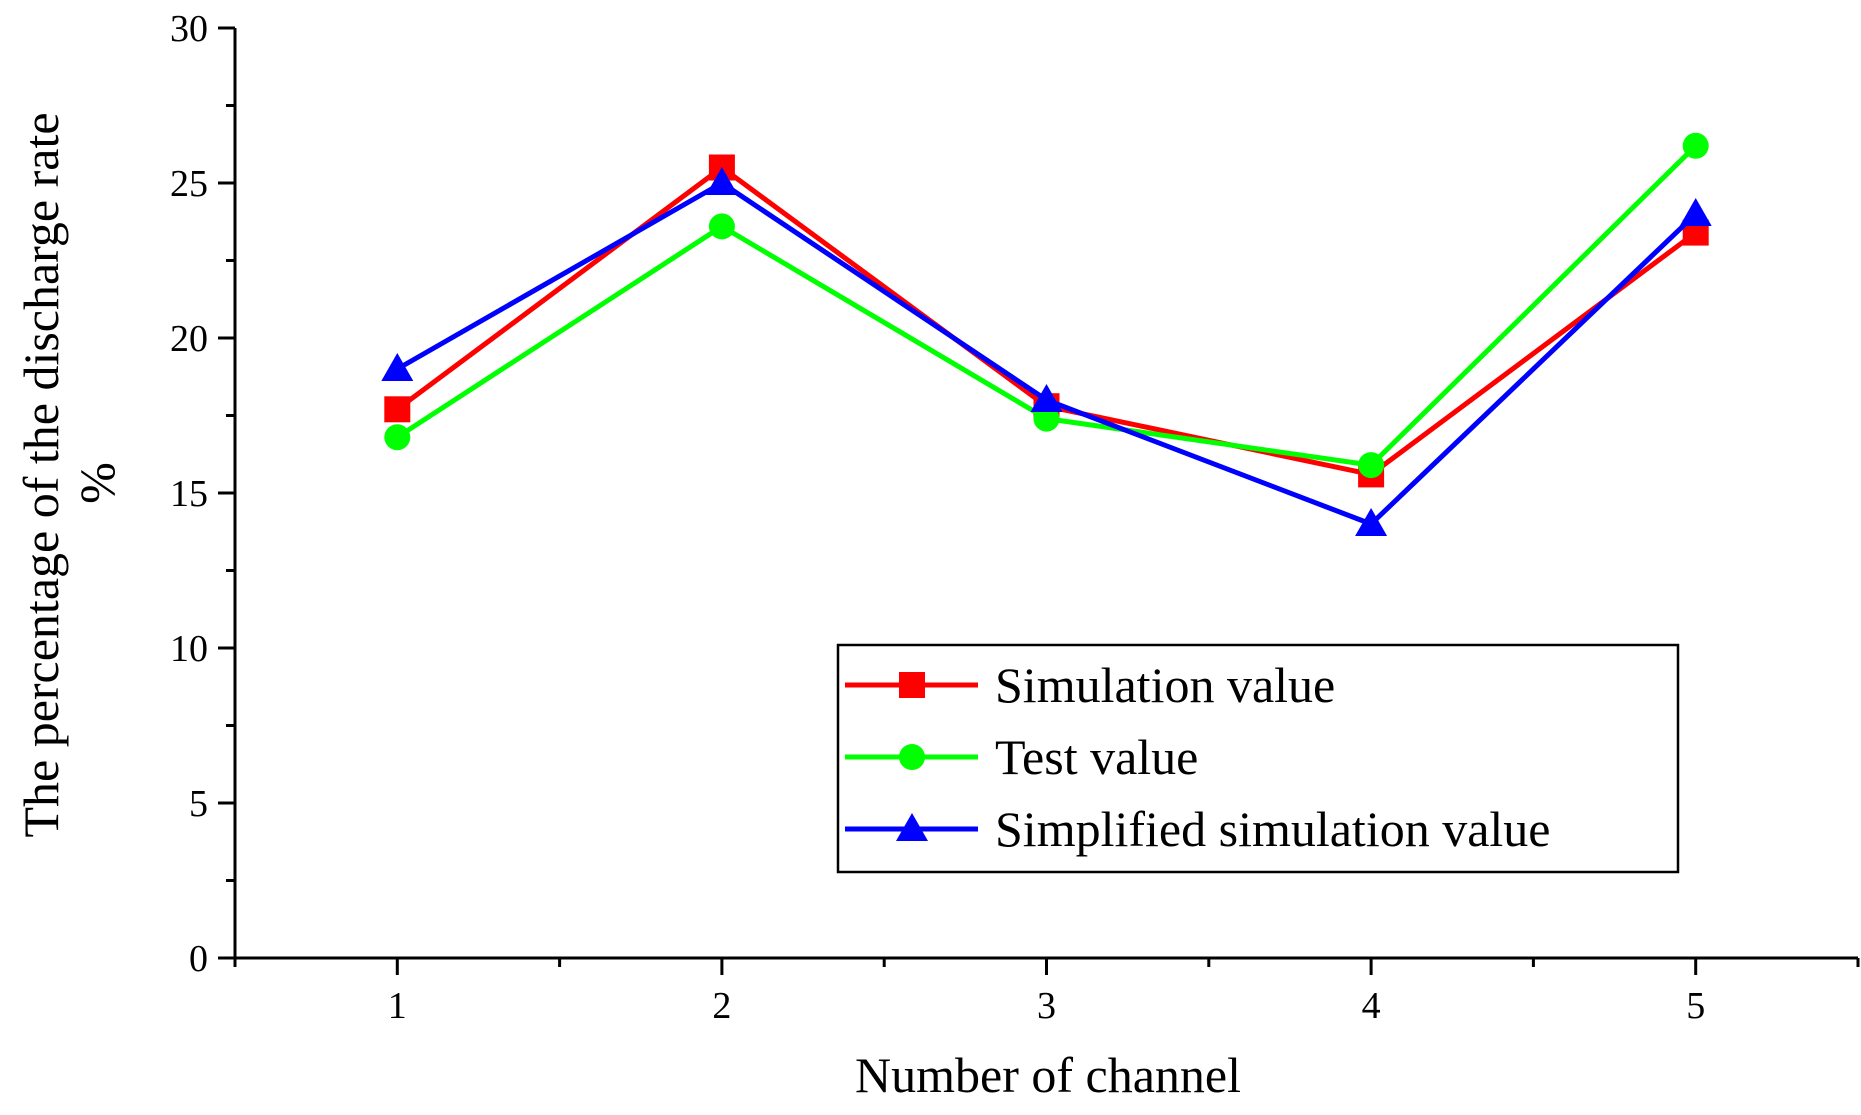  I want to click on legend-item-simulation-value: Simulation value, so click(1090, 685).